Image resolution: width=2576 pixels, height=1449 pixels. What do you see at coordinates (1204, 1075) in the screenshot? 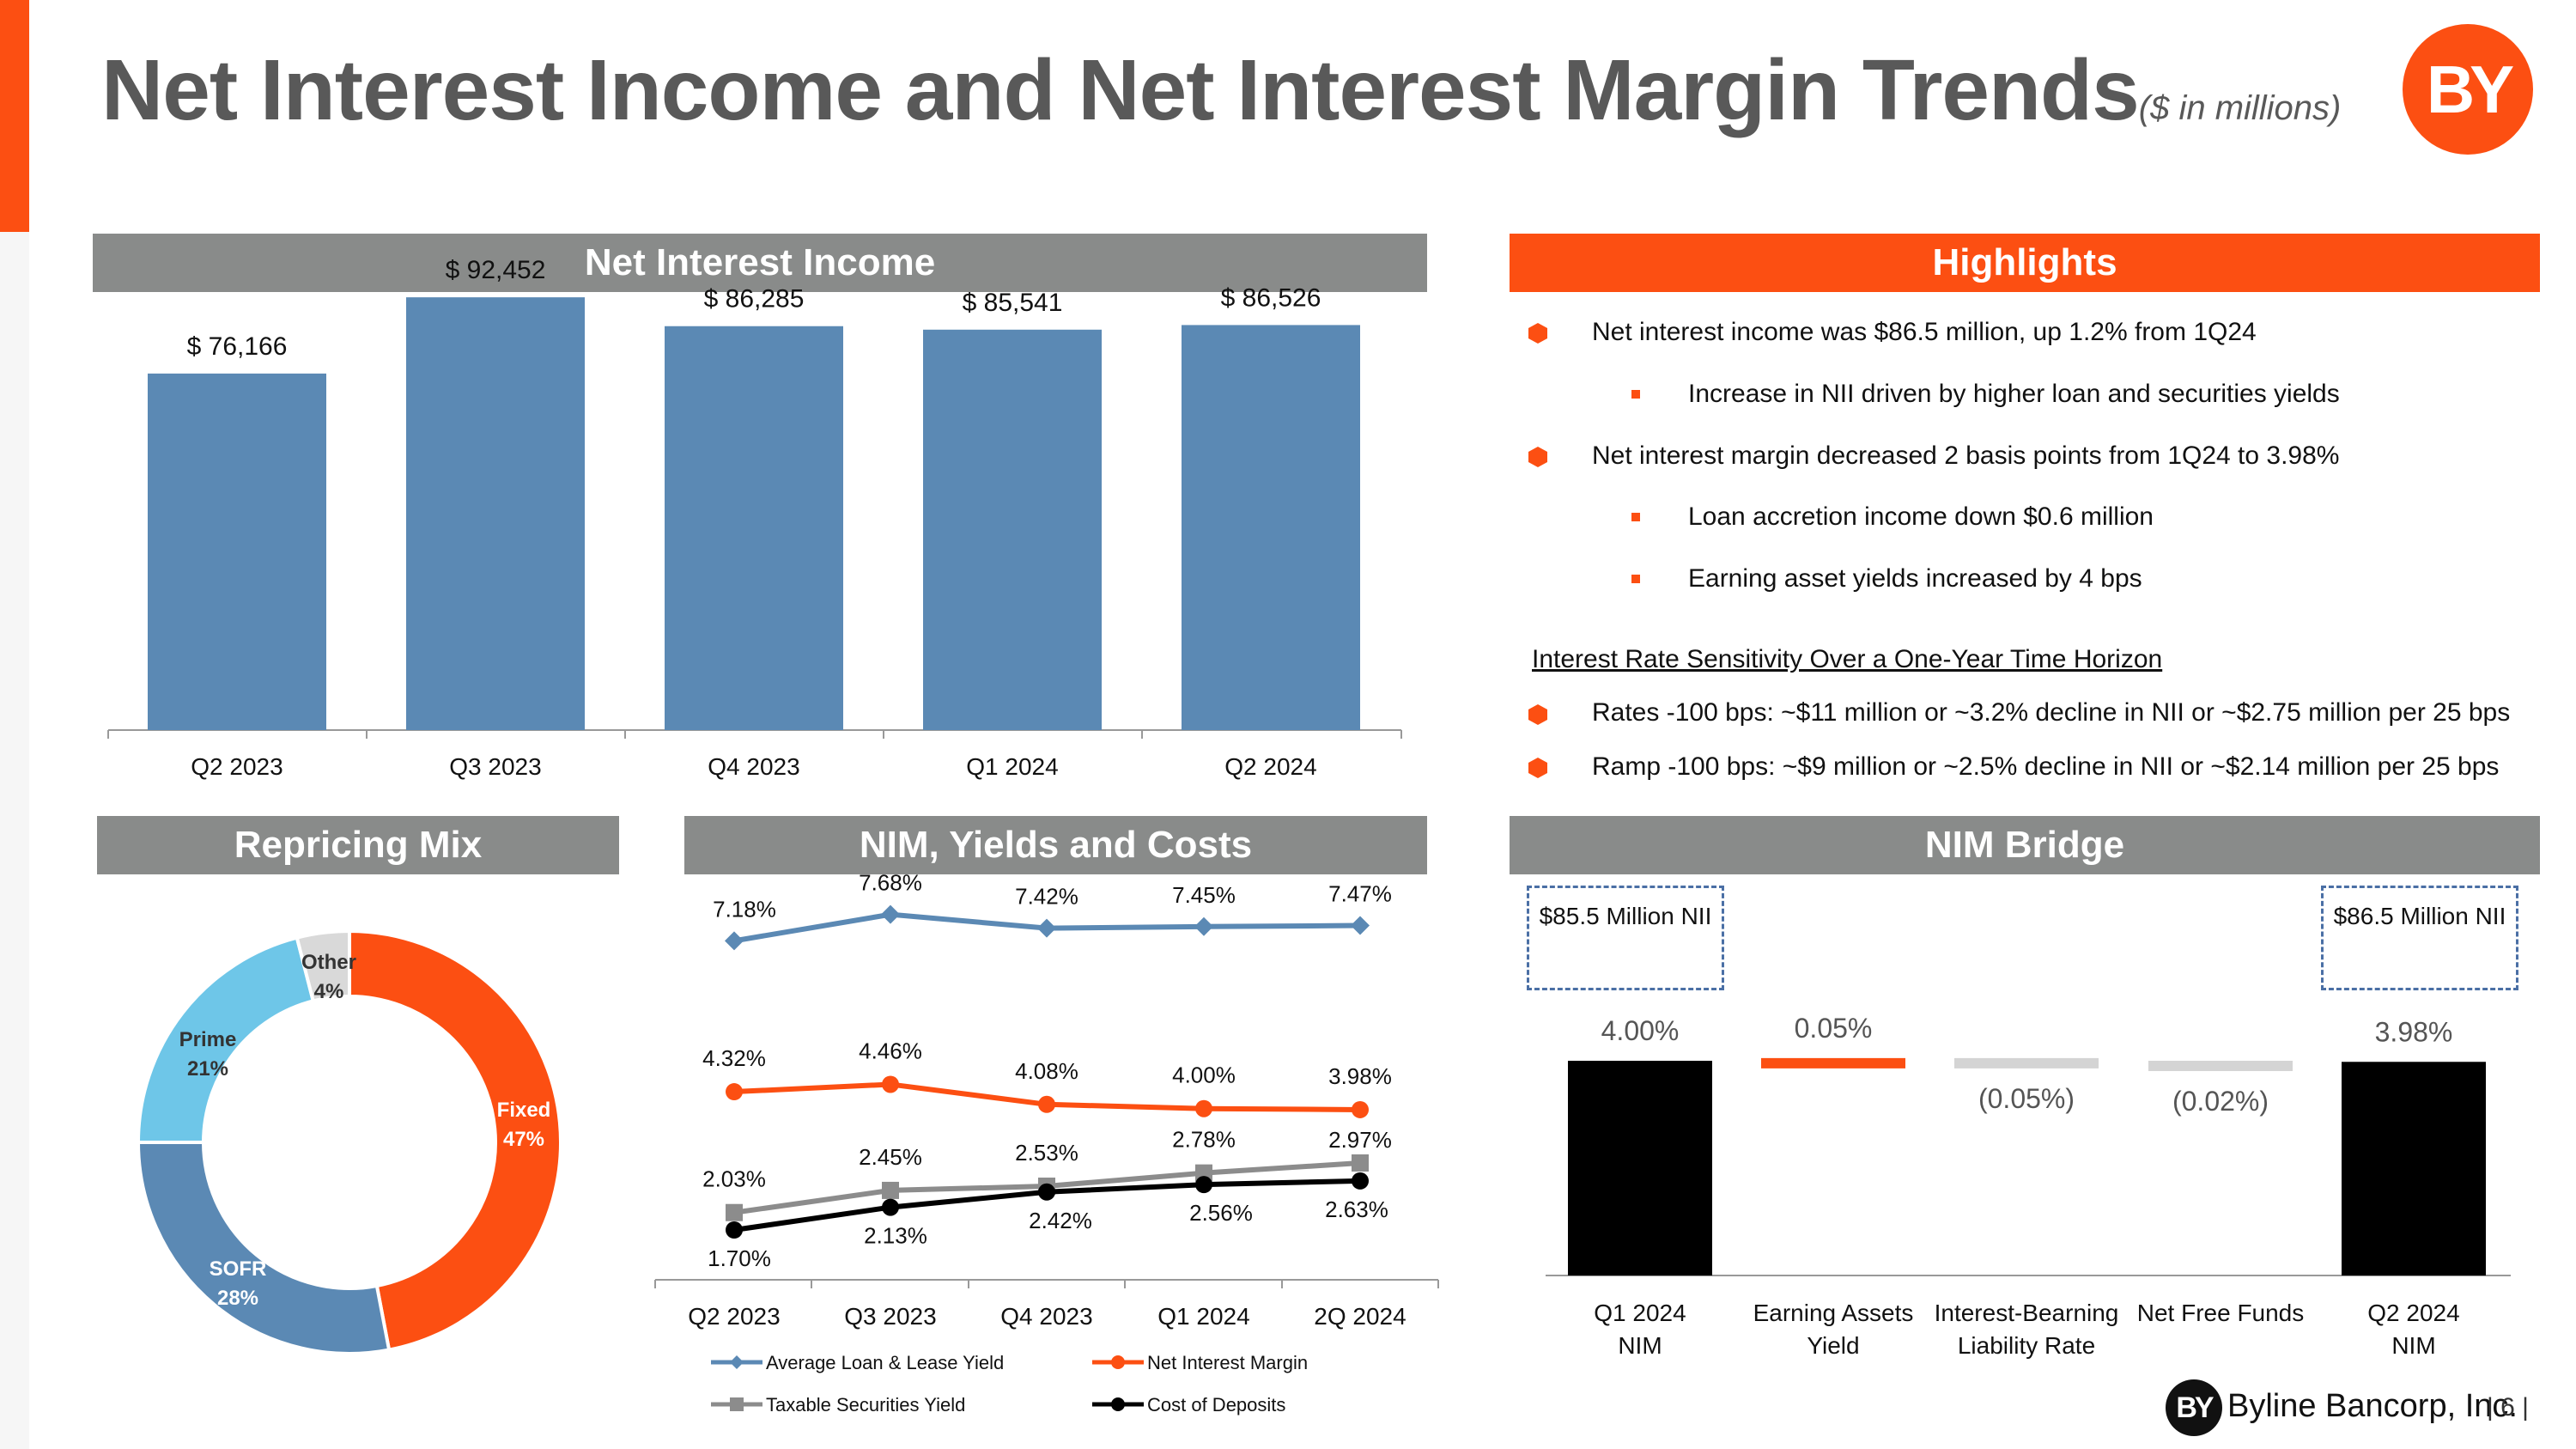
I see `series-data-label: 4.00%` at bounding box center [1204, 1075].